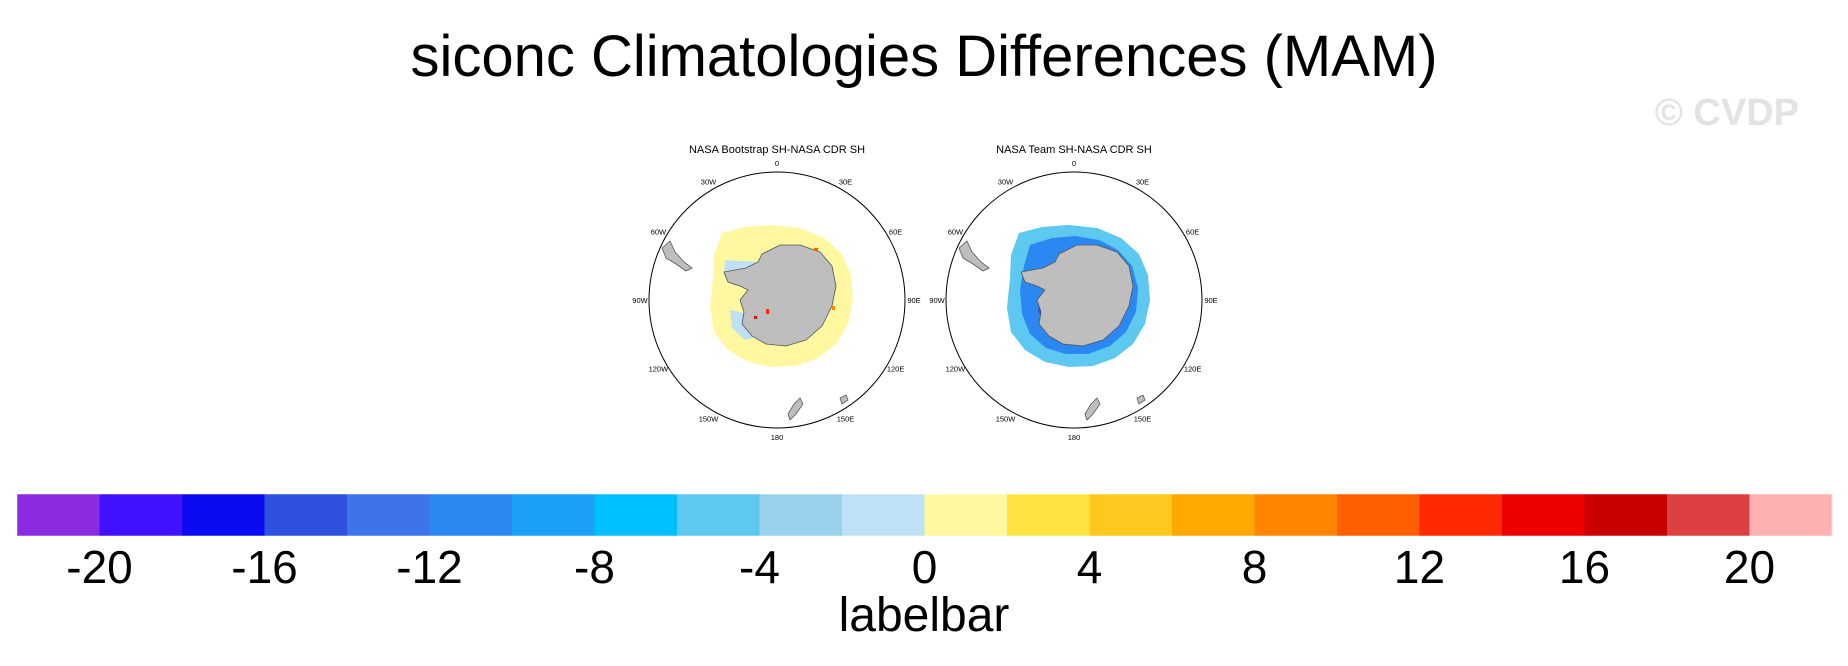 The image size is (1848, 666). I want to click on panel-2-boundary-circle, so click(1074, 300).